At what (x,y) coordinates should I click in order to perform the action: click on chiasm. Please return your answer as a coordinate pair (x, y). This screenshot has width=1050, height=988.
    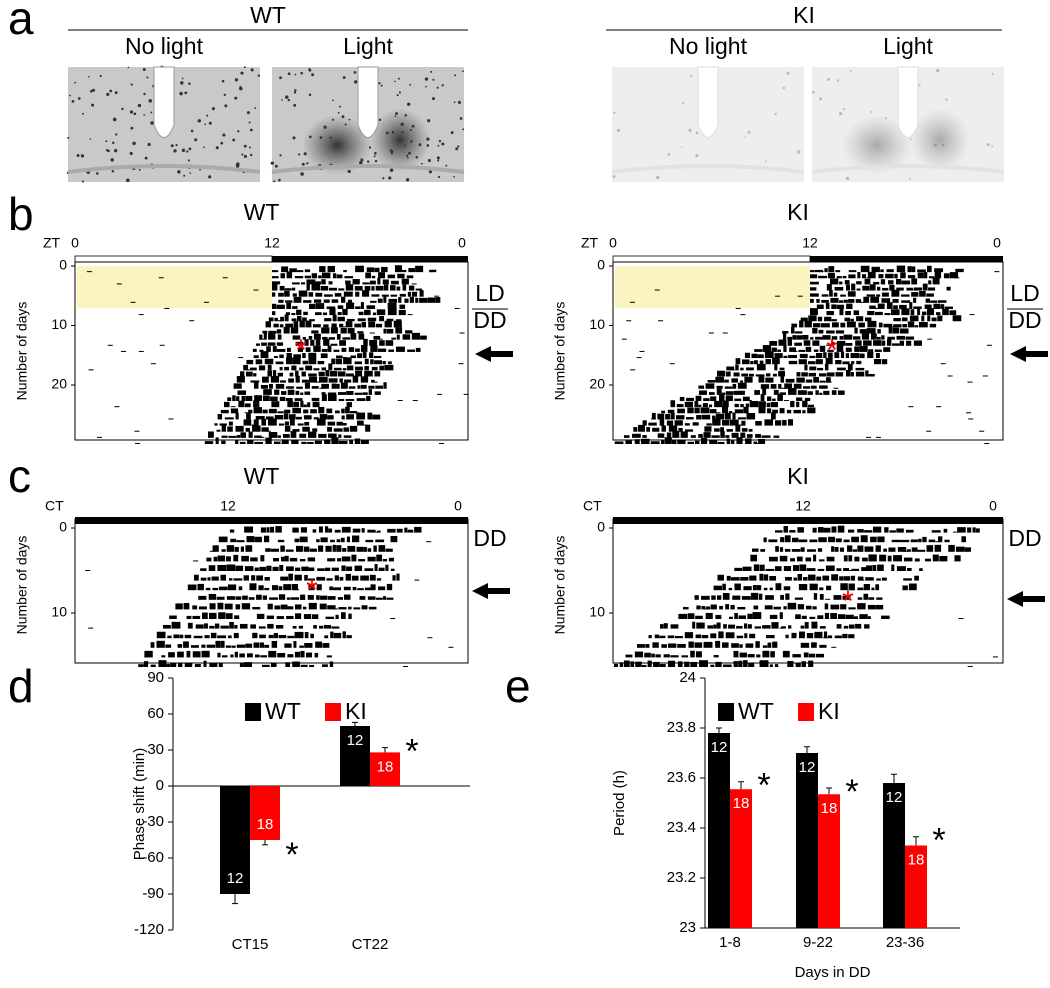
    Looking at the image, I should click on (708, 169).